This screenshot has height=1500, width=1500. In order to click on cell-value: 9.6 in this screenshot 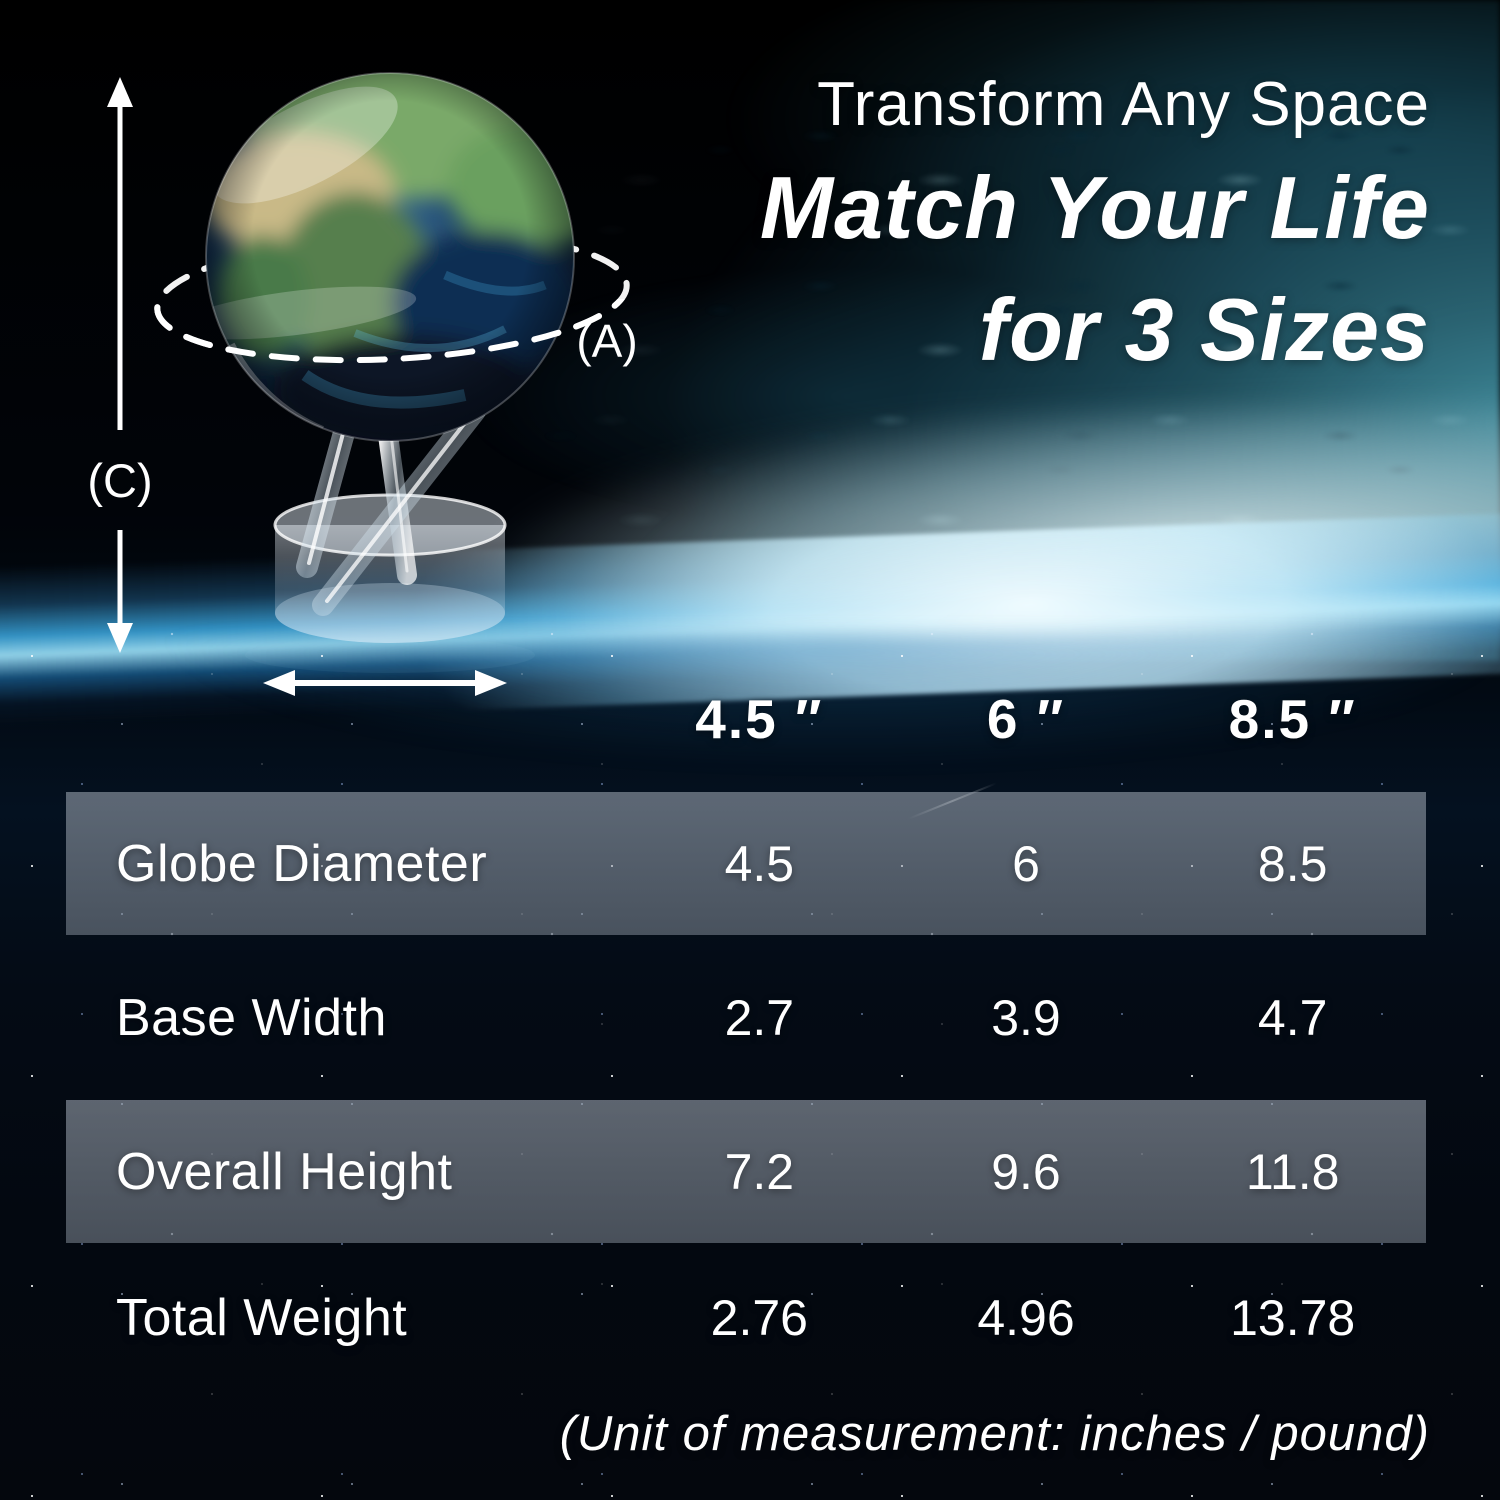, I will do `click(1026, 1171)`.